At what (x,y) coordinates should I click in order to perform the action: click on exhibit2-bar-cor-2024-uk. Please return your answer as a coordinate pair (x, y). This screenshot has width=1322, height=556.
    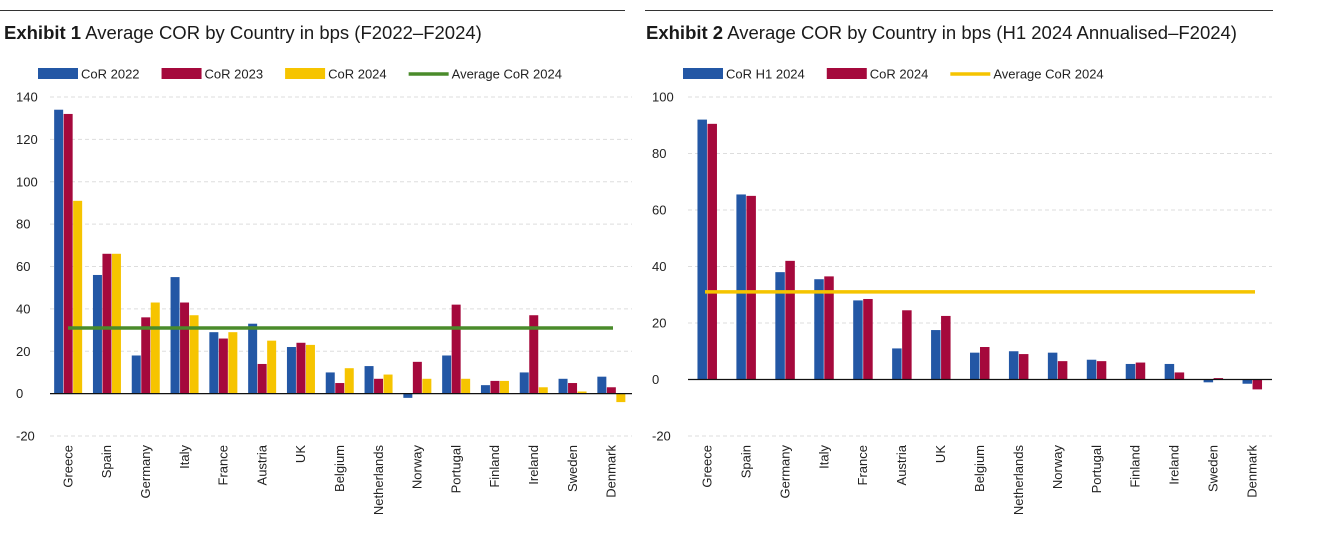
    Looking at the image, I should click on (946, 347).